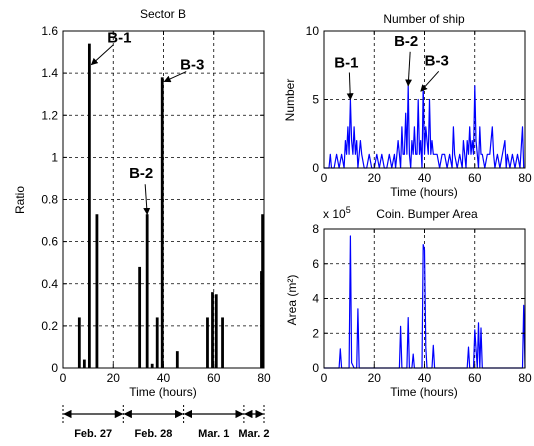  I want to click on ship-count-title: Number of ship, so click(424, 19).